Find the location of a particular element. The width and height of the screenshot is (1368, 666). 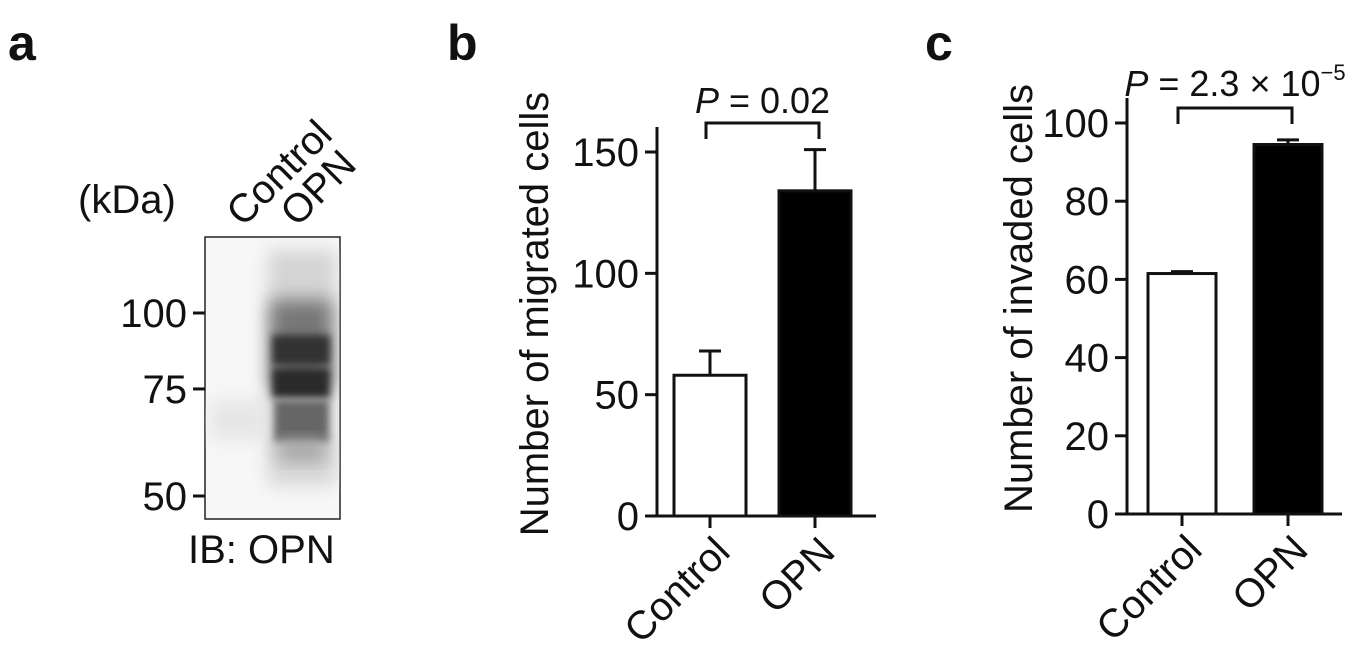

p-value-text: = 2.3 × 10 is located at coordinates (1234, 83).